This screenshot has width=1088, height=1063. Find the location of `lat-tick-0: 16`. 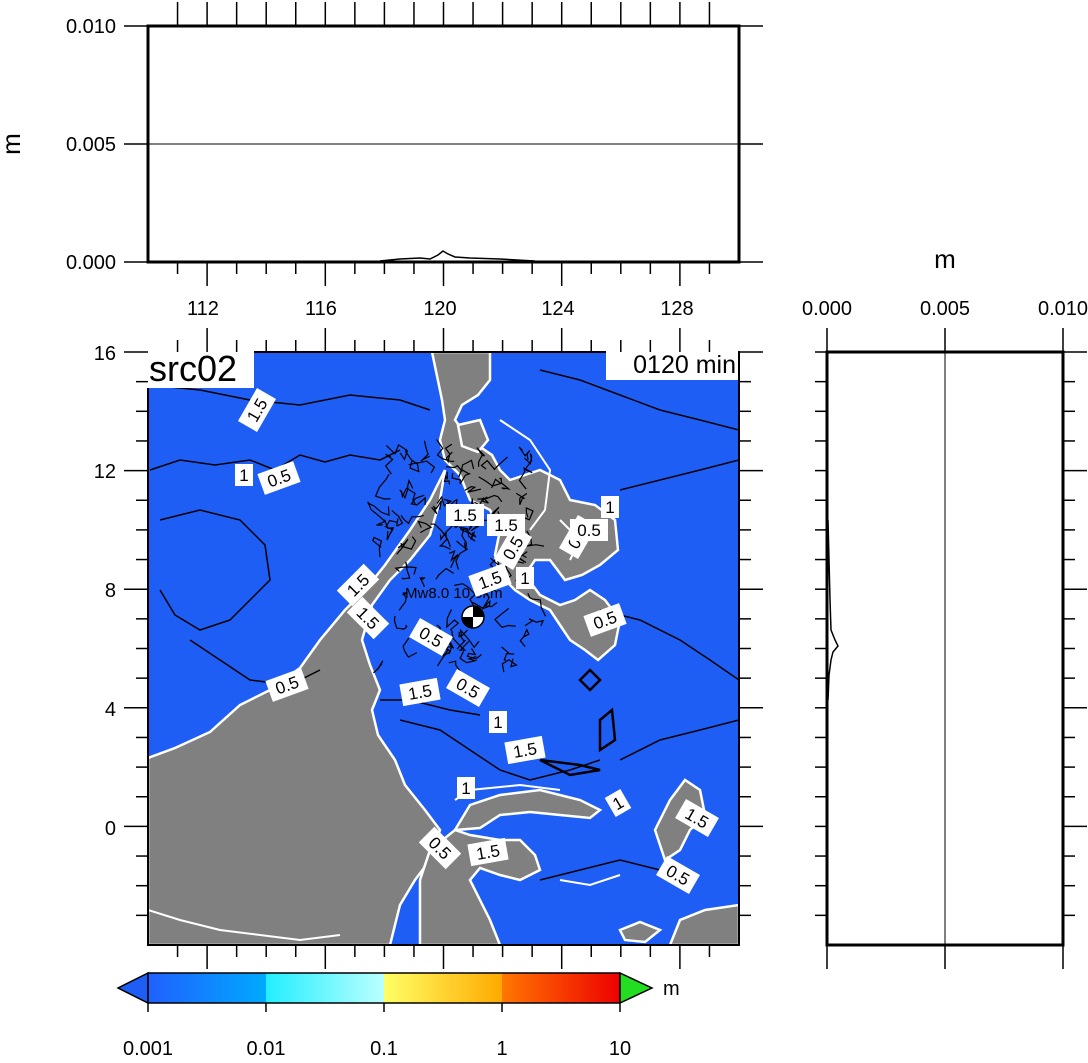

lat-tick-0: 16 is located at coordinates (105, 354).